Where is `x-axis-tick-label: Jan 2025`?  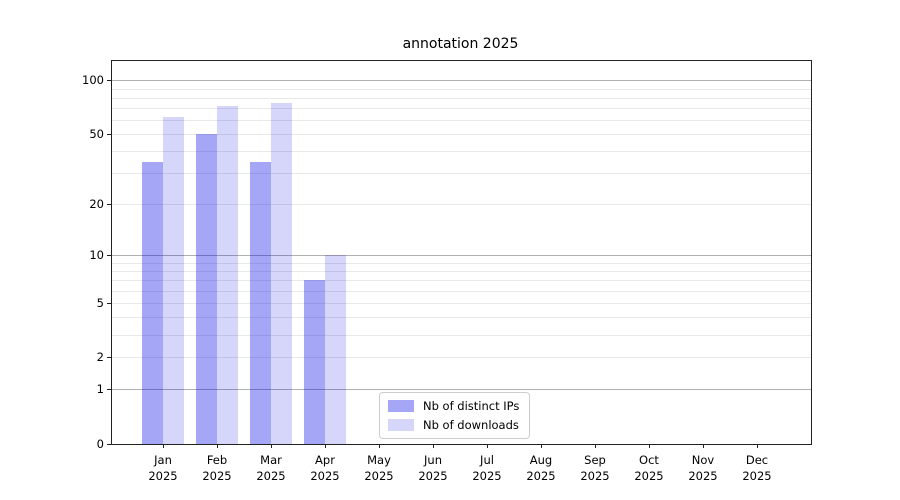
x-axis-tick-label: Jan 2025 is located at coordinates (163, 468).